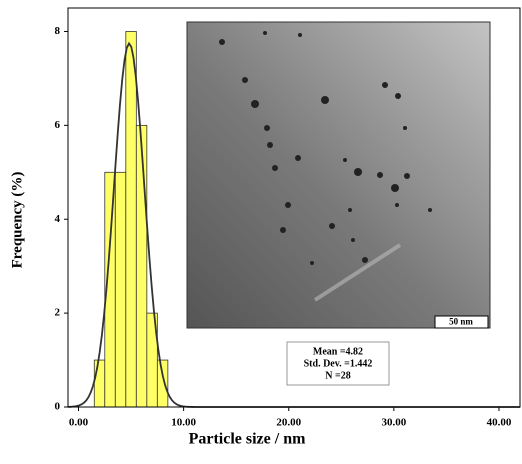  Describe the element at coordinates (58, 31) in the screenshot. I see `y-tick-label: 8` at that location.